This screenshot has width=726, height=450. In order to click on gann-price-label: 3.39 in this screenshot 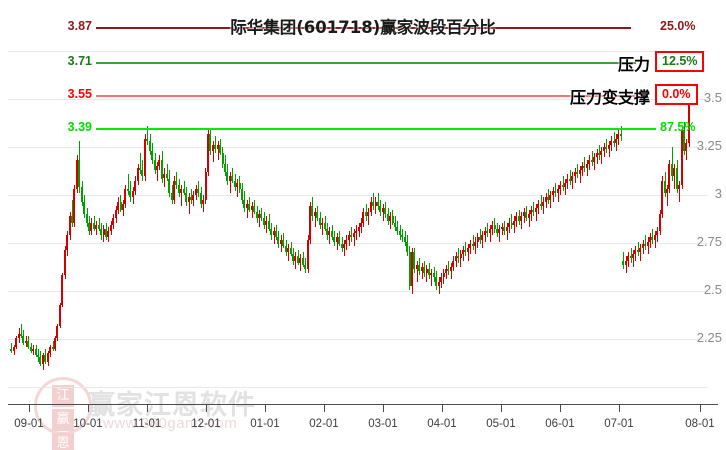, I will do `click(79, 127)`.